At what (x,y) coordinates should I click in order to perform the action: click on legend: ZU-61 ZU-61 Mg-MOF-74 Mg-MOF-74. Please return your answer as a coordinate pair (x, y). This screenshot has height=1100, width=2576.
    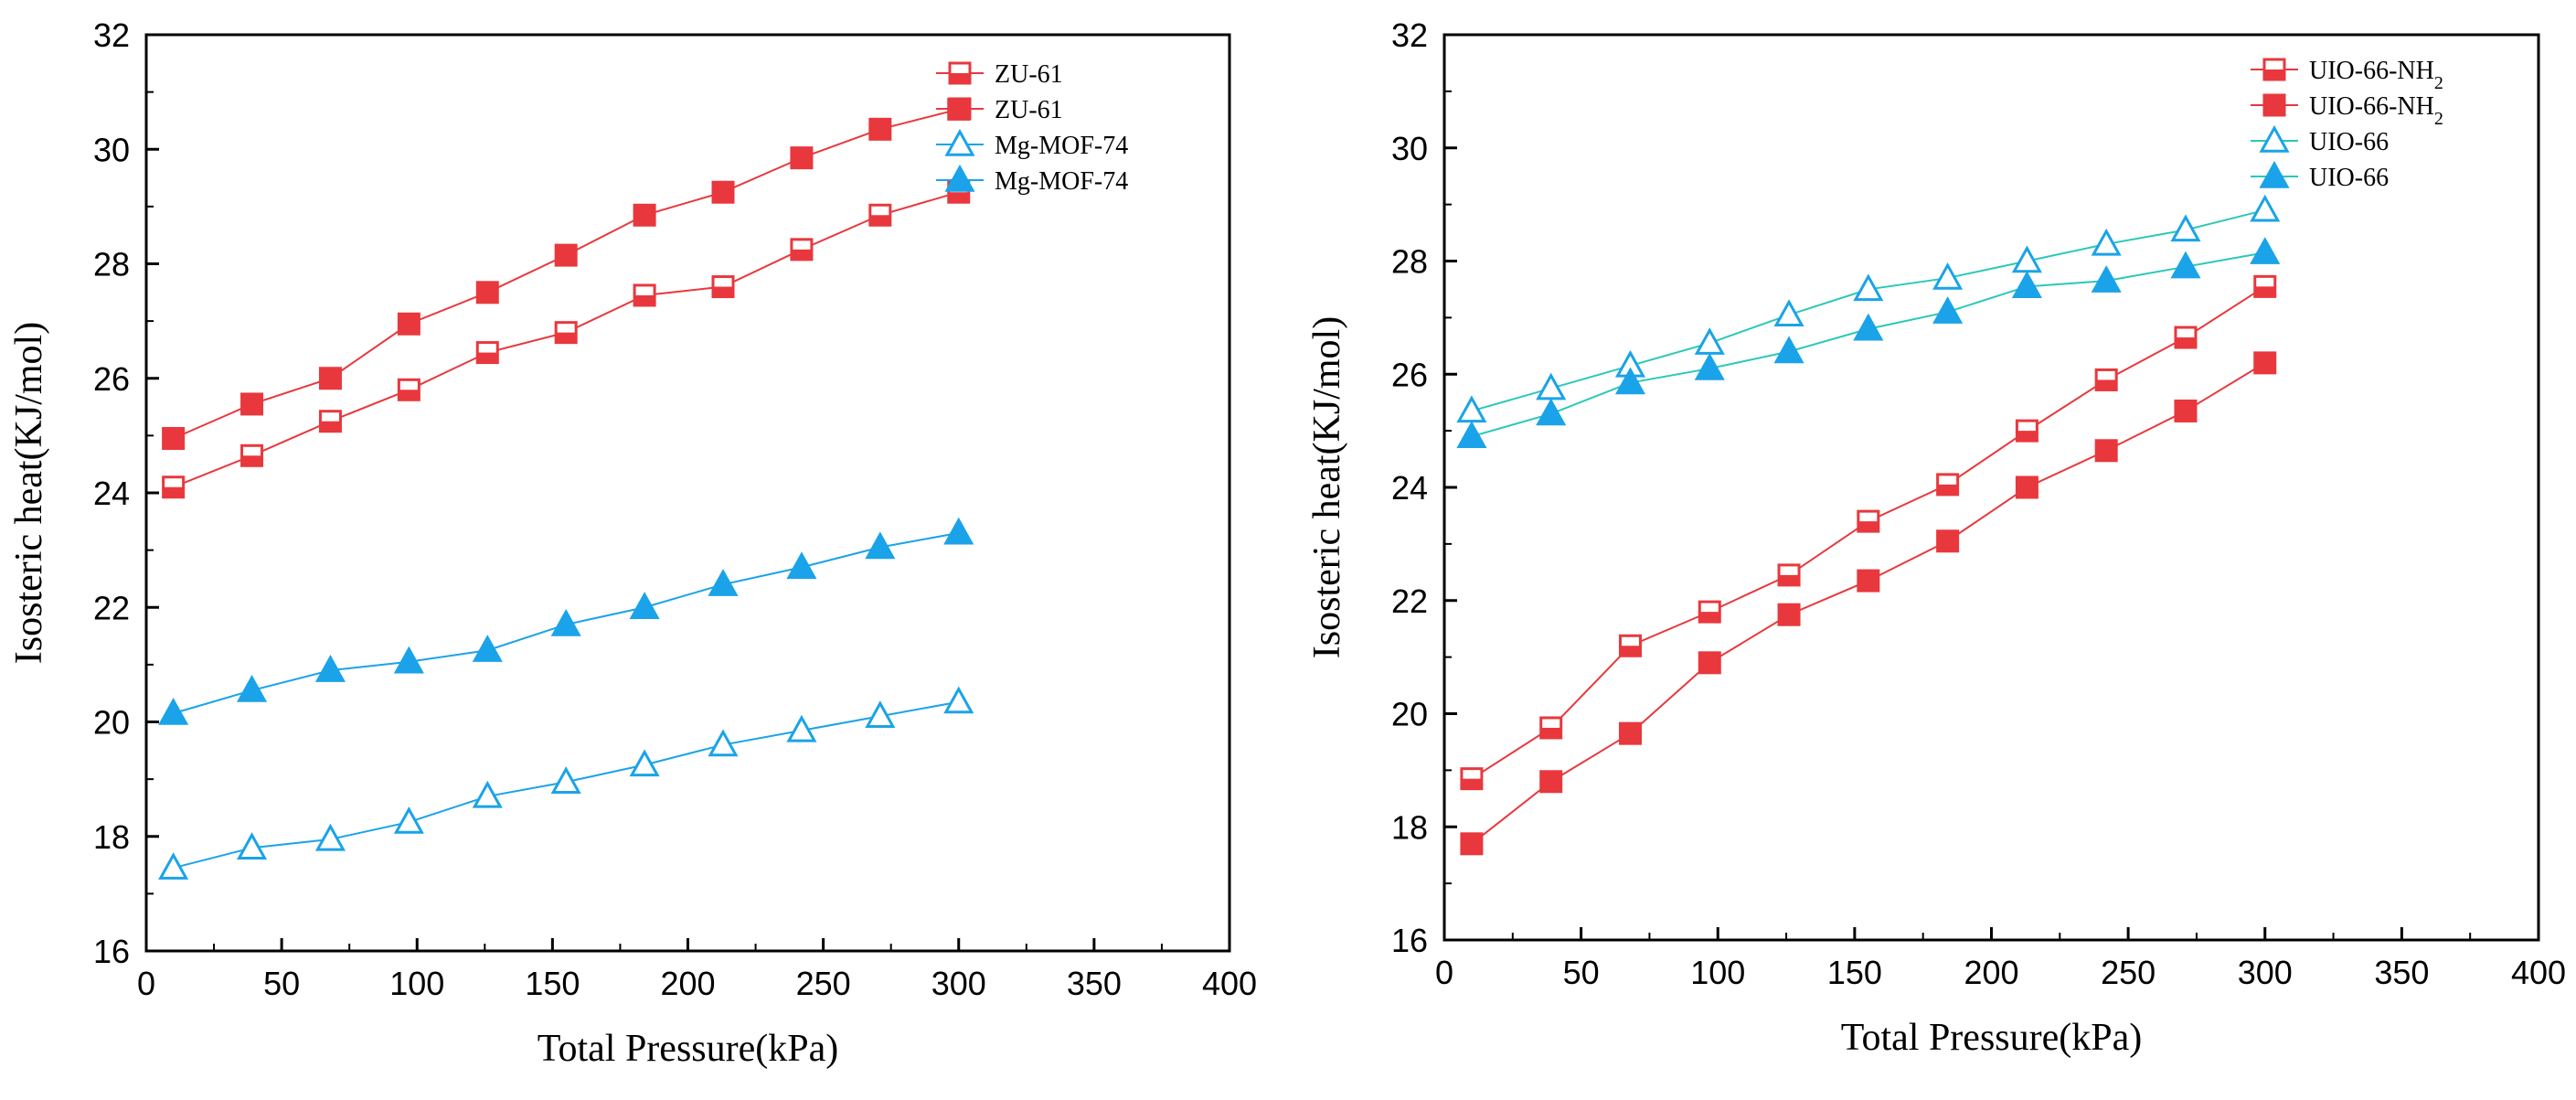
    Looking at the image, I should click on (1032, 128).